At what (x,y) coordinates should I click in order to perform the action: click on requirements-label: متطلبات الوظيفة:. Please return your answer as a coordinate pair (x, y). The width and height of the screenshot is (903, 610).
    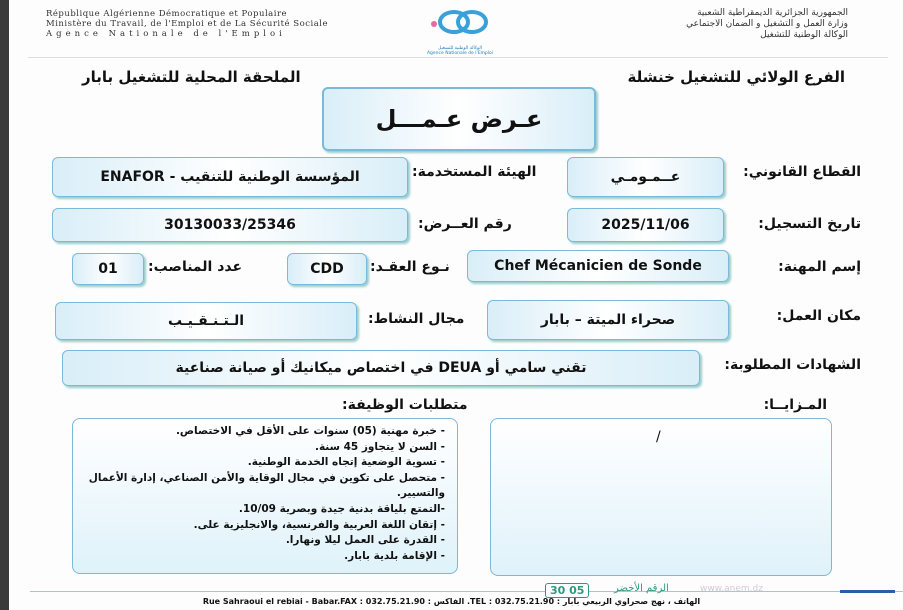
    Looking at the image, I should click on (405, 405).